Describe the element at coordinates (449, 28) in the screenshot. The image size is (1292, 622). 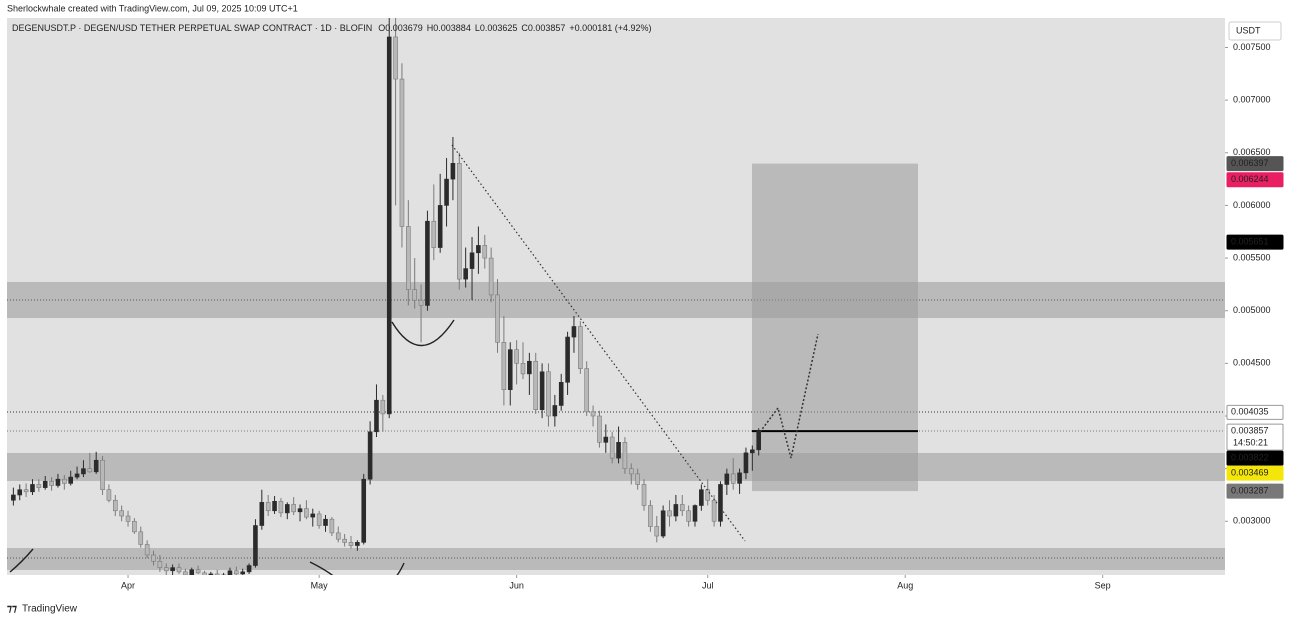
I see `legend-ohlc: H0.003884` at that location.